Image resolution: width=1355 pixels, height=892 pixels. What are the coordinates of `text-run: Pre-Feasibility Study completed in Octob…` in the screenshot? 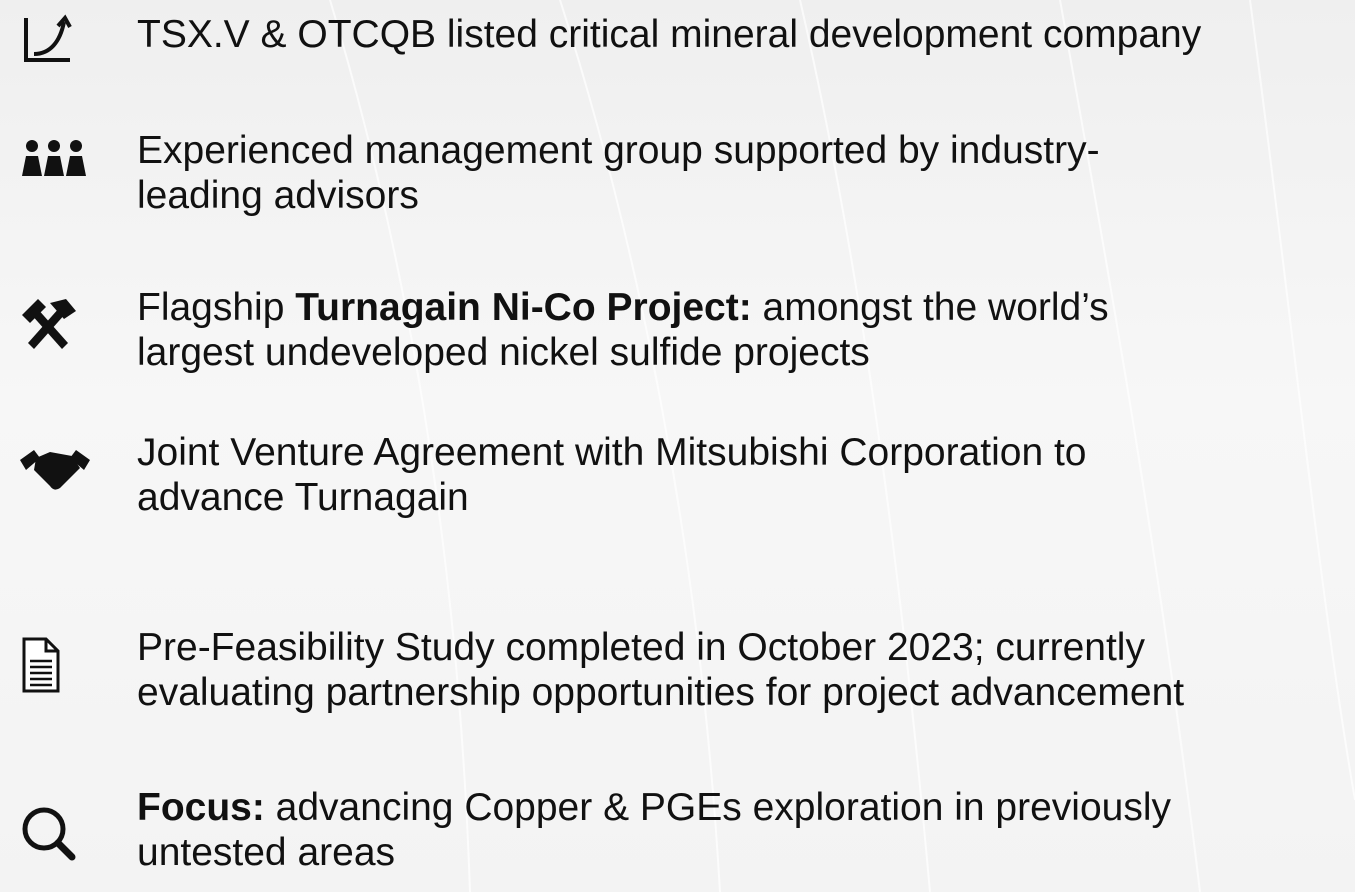 It's located at (641, 647).